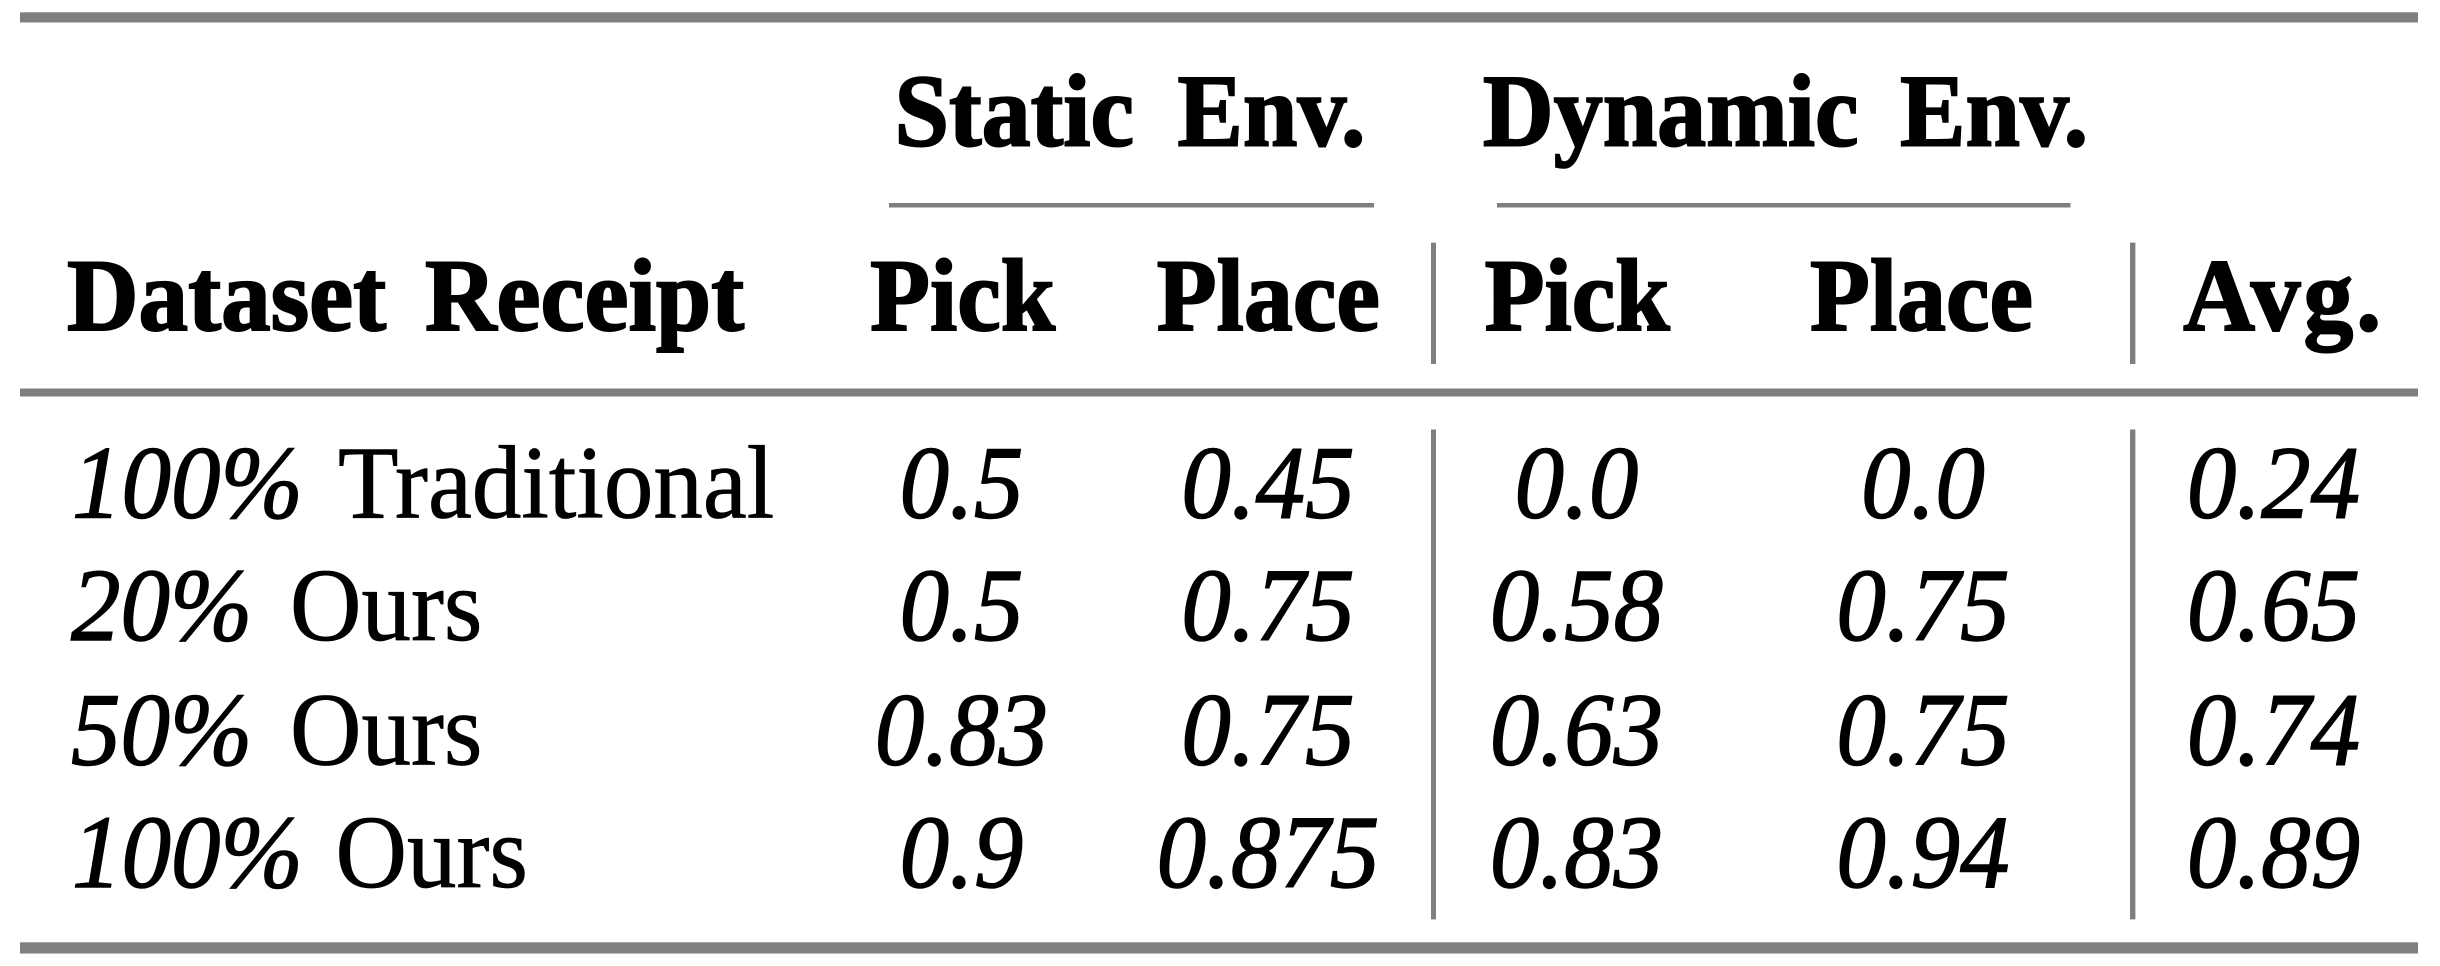 This screenshot has height=966, width=2440. I want to click on svg-text: Dynamic Env., so click(1785, 110).